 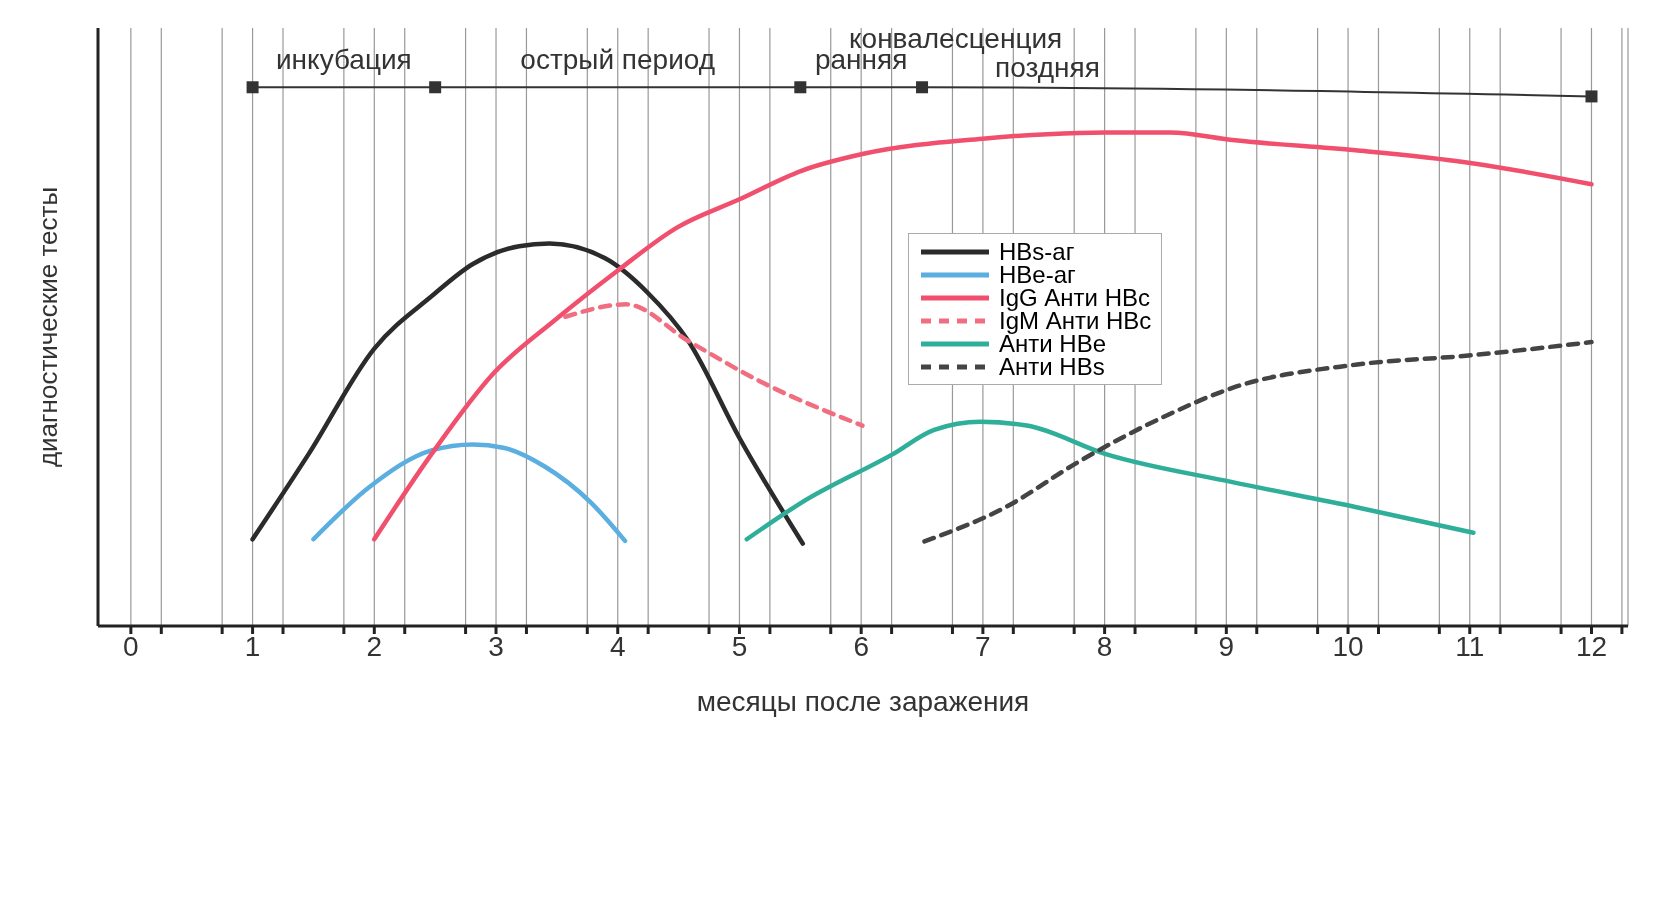 What do you see at coordinates (863, 701) in the screenshot?
I see `x-axis-title: месяцы после заражения` at bounding box center [863, 701].